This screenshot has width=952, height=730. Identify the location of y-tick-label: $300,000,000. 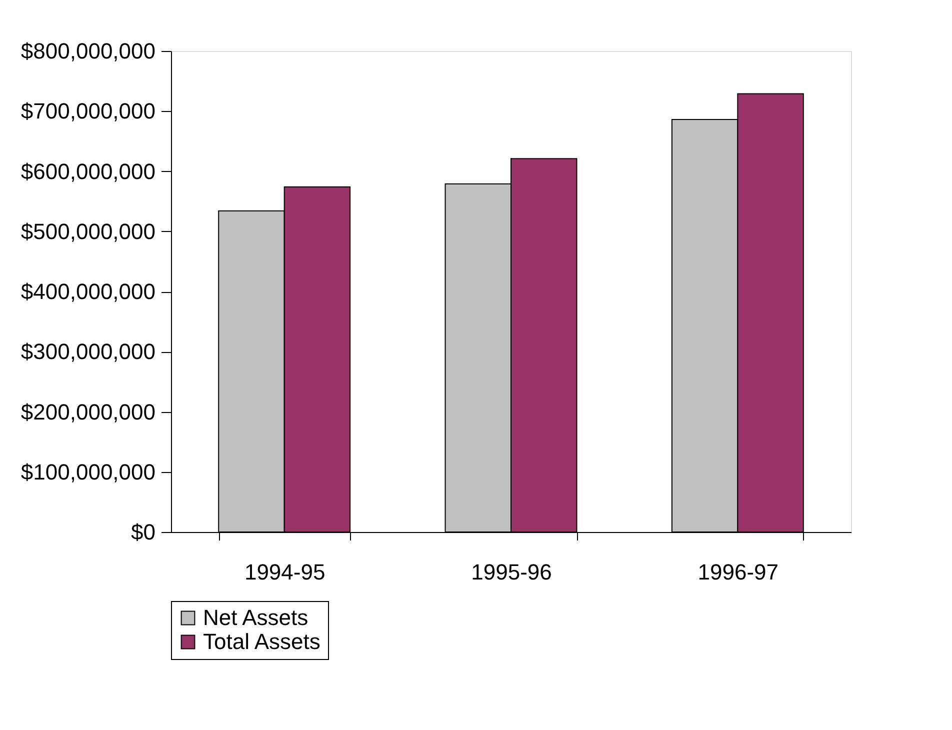
(88, 351).